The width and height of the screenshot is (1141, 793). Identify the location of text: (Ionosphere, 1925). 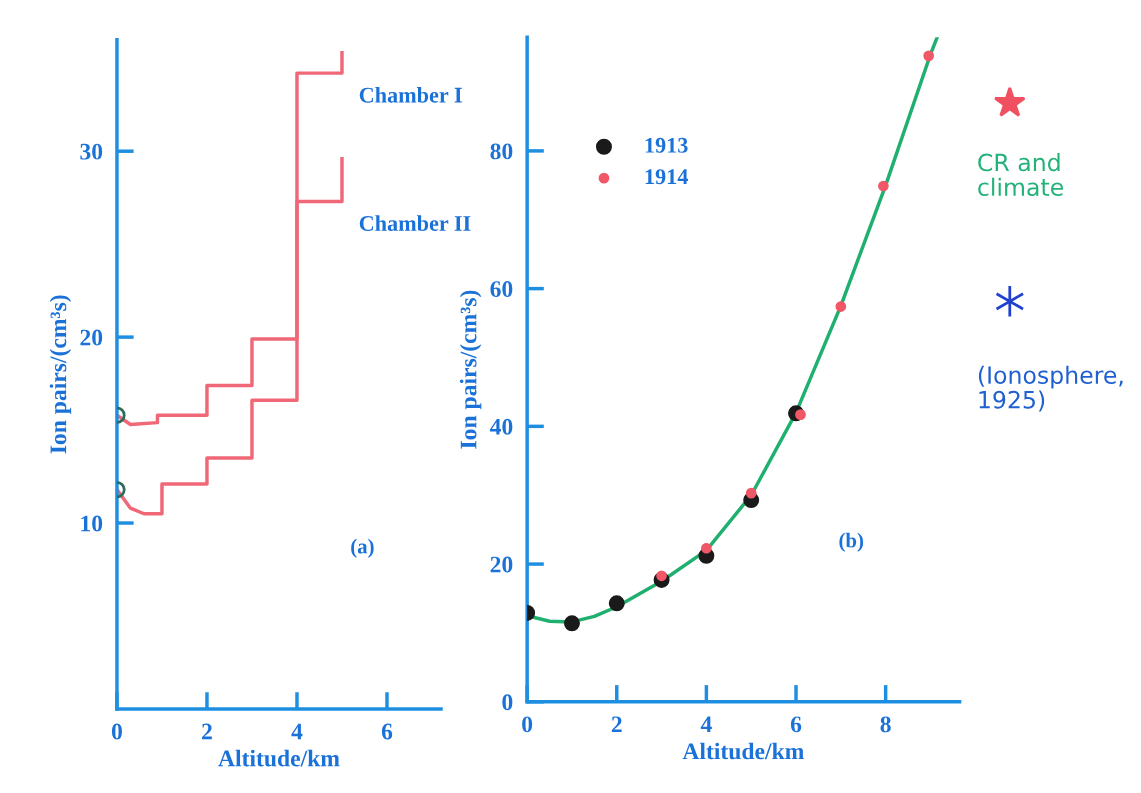
(1050, 388).